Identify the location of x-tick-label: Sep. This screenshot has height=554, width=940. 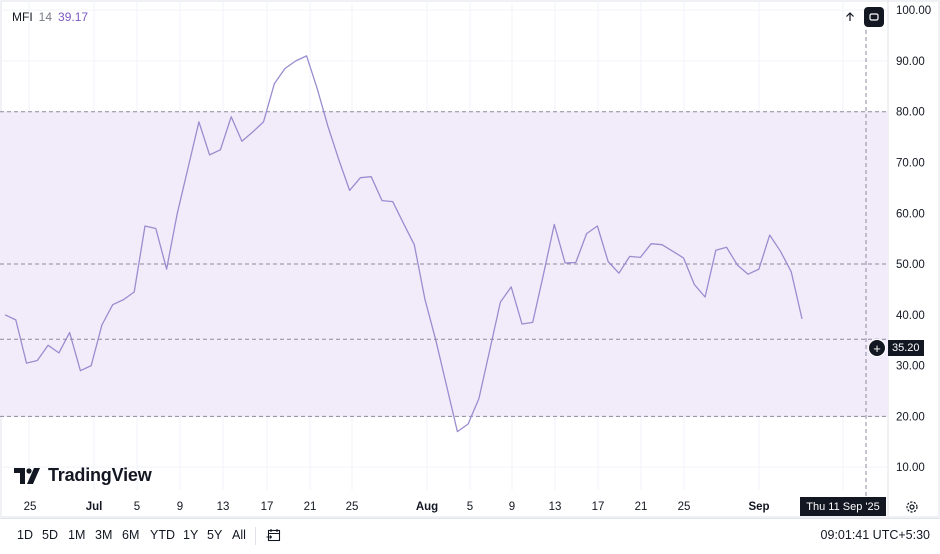
(758, 507).